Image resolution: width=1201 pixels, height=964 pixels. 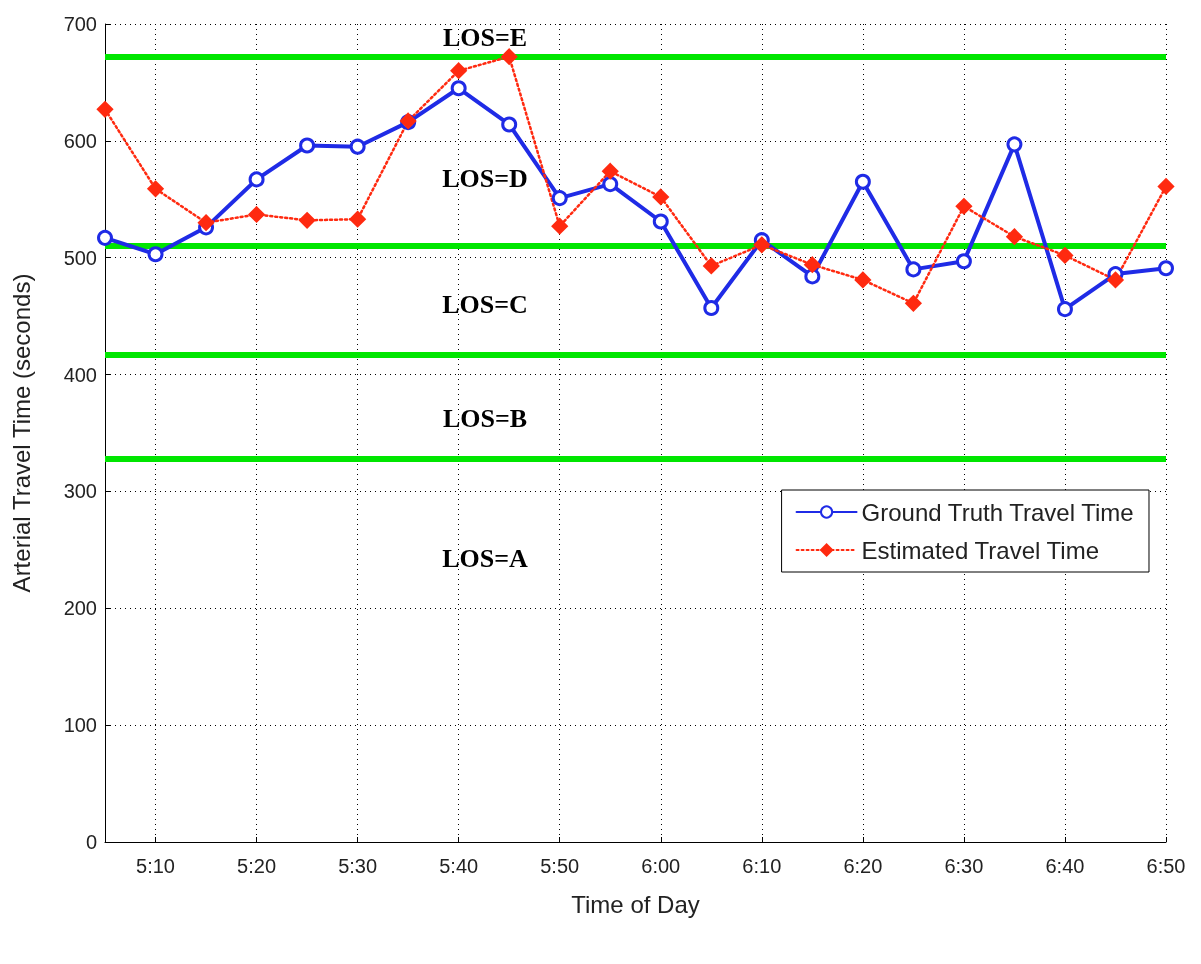 I want to click on x-tick-label: 6:40, so click(x=1065, y=866).